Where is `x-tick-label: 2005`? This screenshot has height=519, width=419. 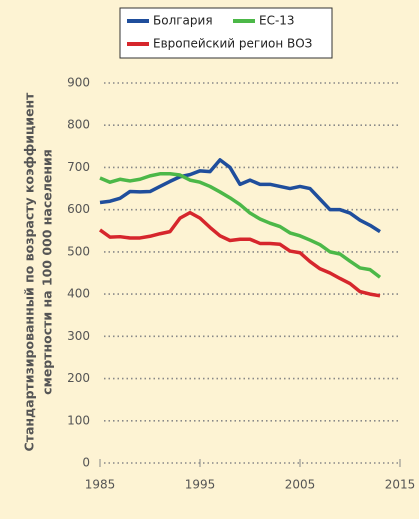 x-tick-label: 2005 is located at coordinates (300, 485).